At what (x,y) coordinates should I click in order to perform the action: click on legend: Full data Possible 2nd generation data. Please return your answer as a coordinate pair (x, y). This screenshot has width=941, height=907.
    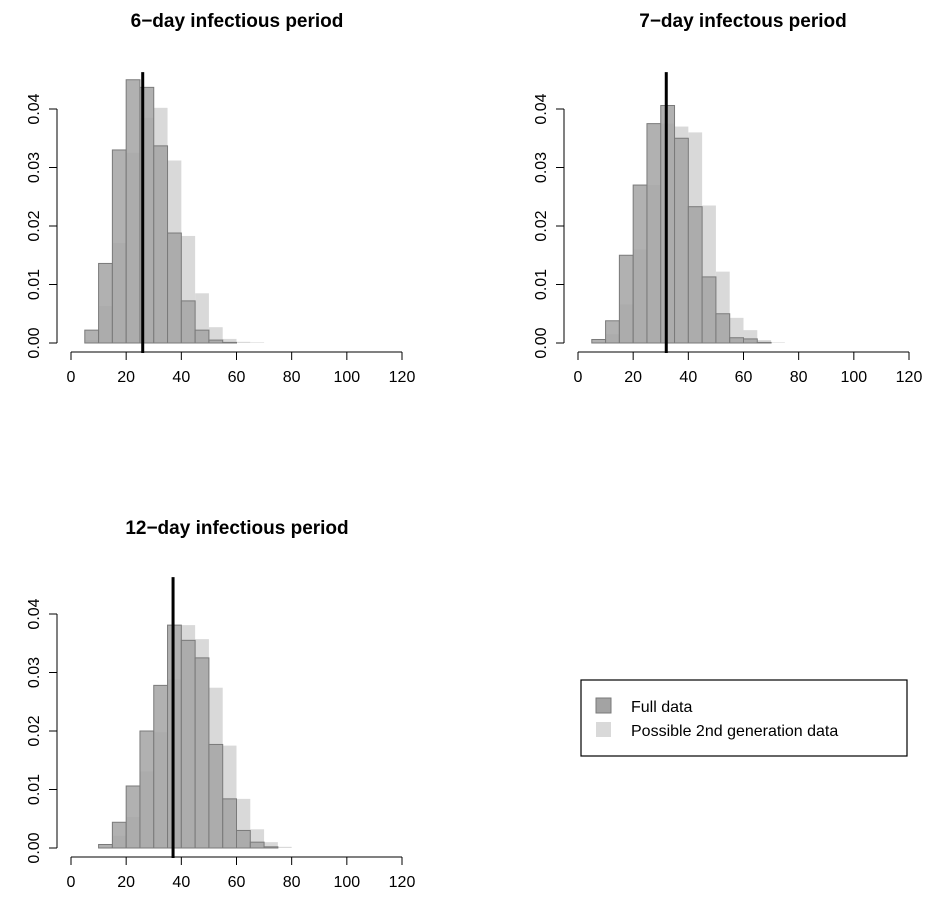
    Looking at the image, I should click on (744, 718).